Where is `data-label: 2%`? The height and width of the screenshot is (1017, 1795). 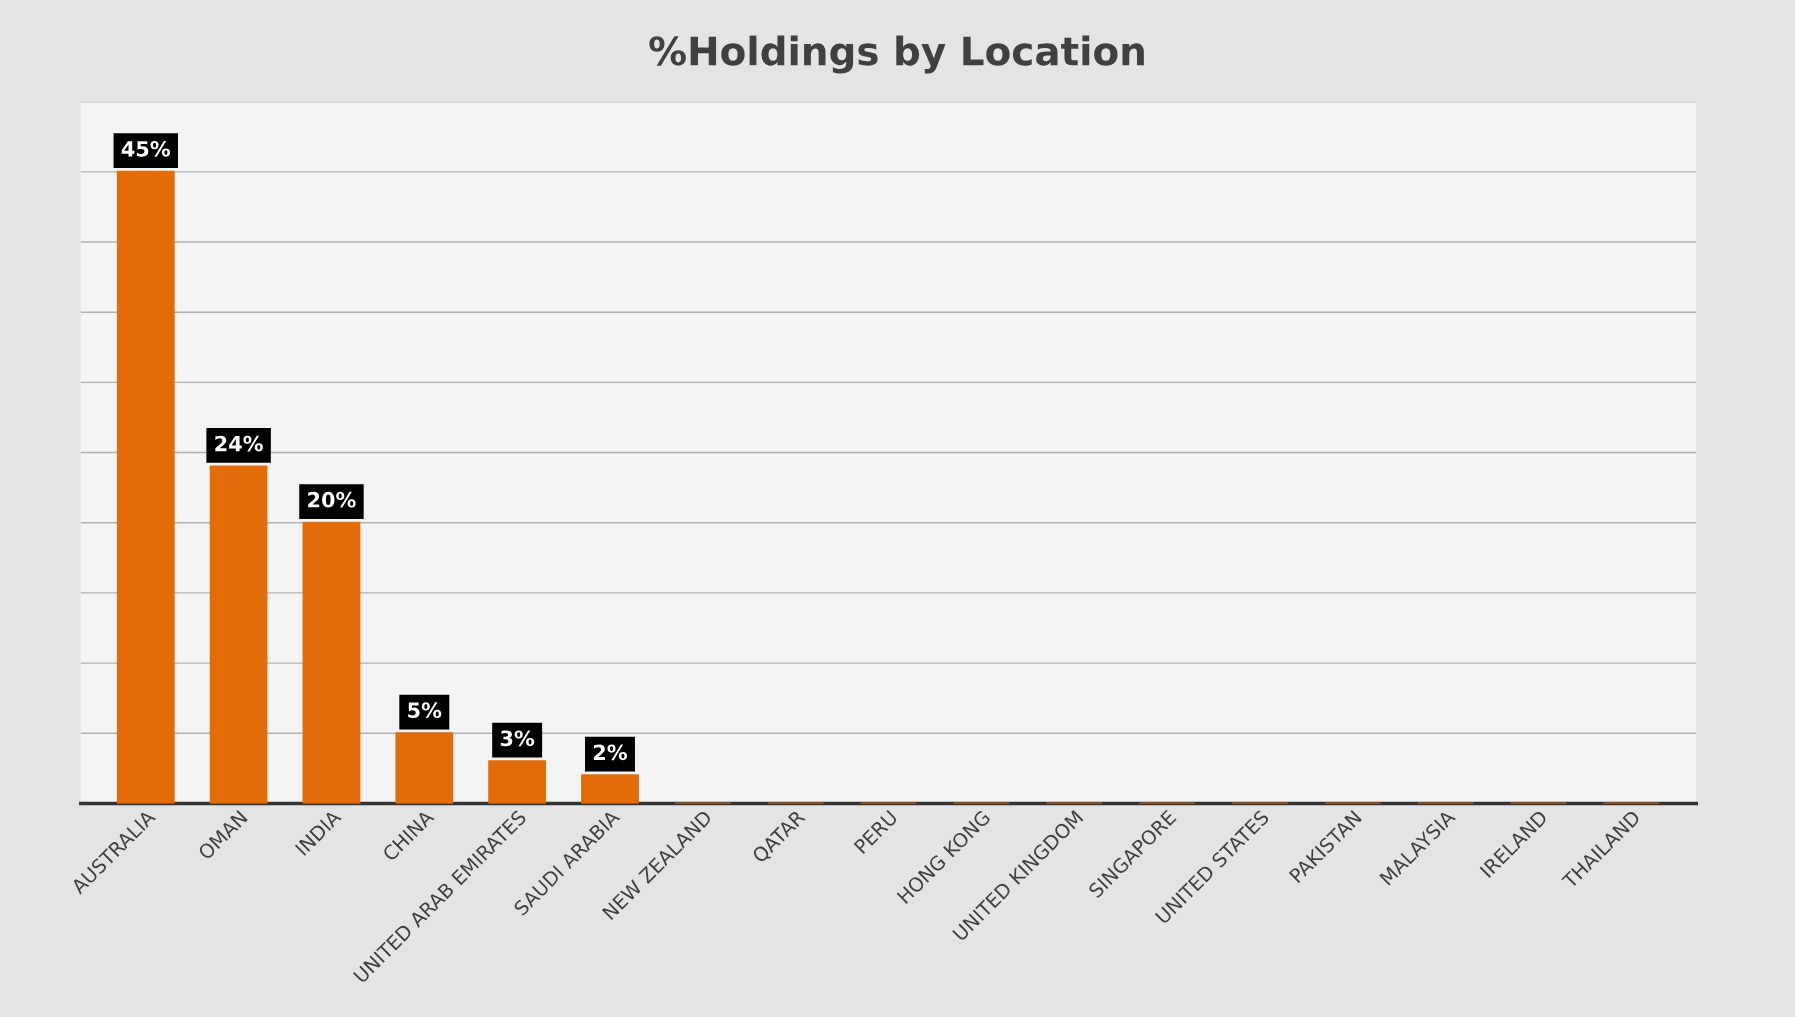 data-label: 2% is located at coordinates (610, 752).